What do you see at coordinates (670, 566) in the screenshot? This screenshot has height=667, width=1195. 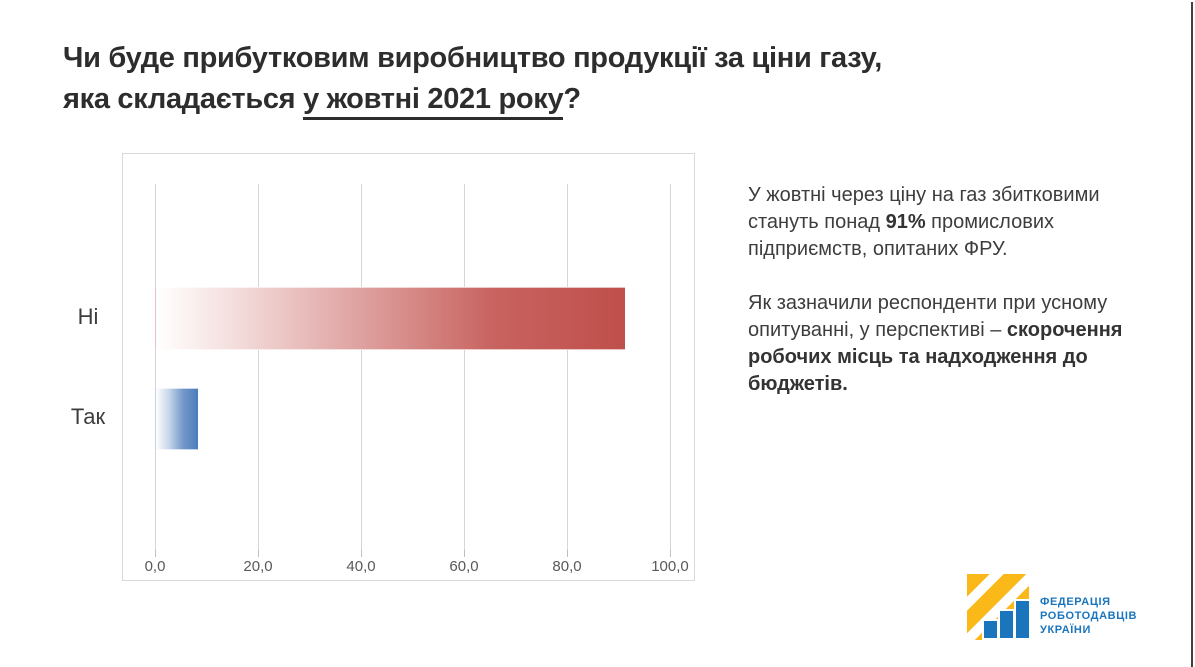 I see `x-tick-label-100: 100,0` at bounding box center [670, 566].